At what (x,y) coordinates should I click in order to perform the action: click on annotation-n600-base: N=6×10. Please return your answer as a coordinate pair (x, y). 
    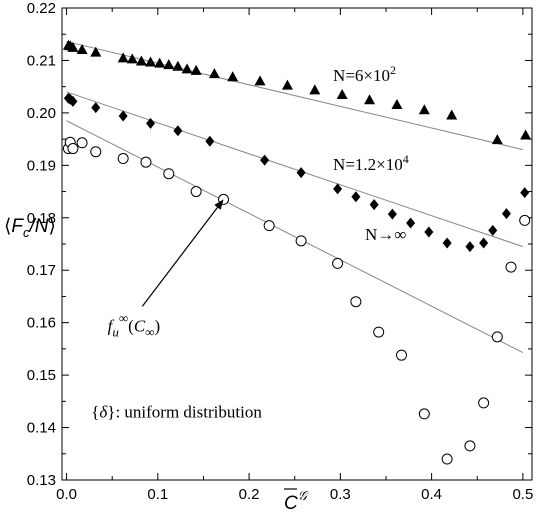
    Looking at the image, I should click on (361, 75).